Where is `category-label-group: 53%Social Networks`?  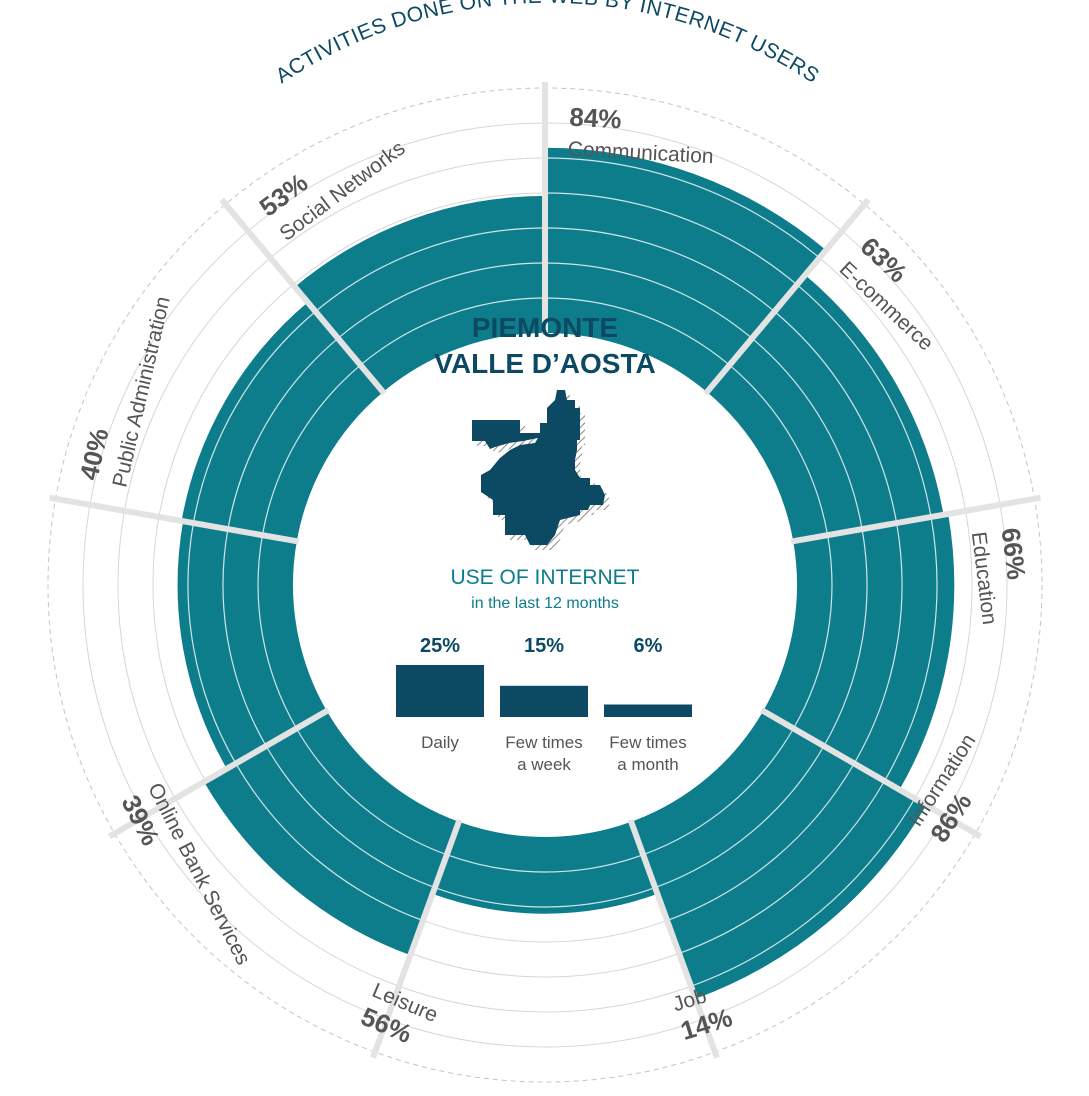
category-label-group: 53%Social Networks is located at coordinates (332, 191).